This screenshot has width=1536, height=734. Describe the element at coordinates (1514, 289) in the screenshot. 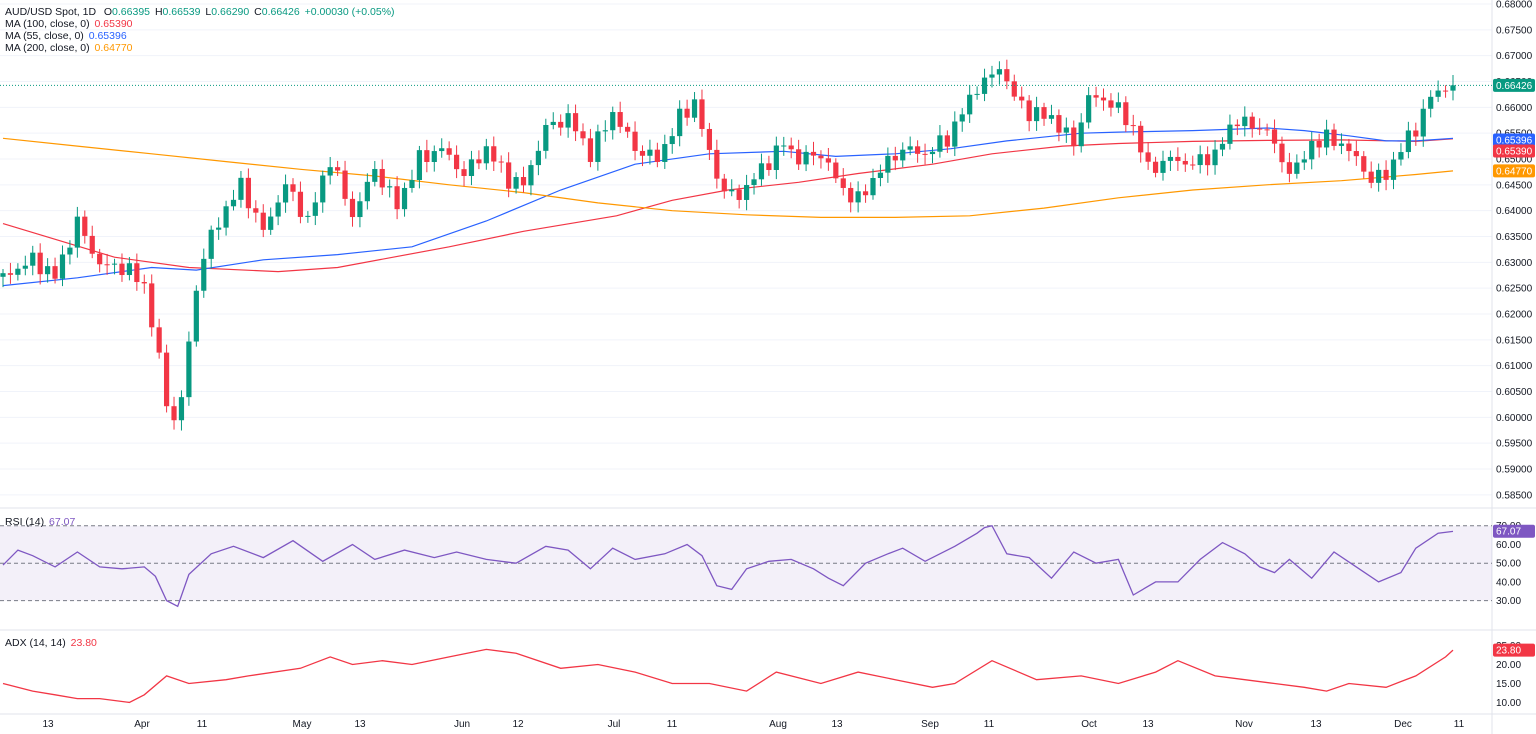

I see `price-tick-label: 0.62500` at that location.